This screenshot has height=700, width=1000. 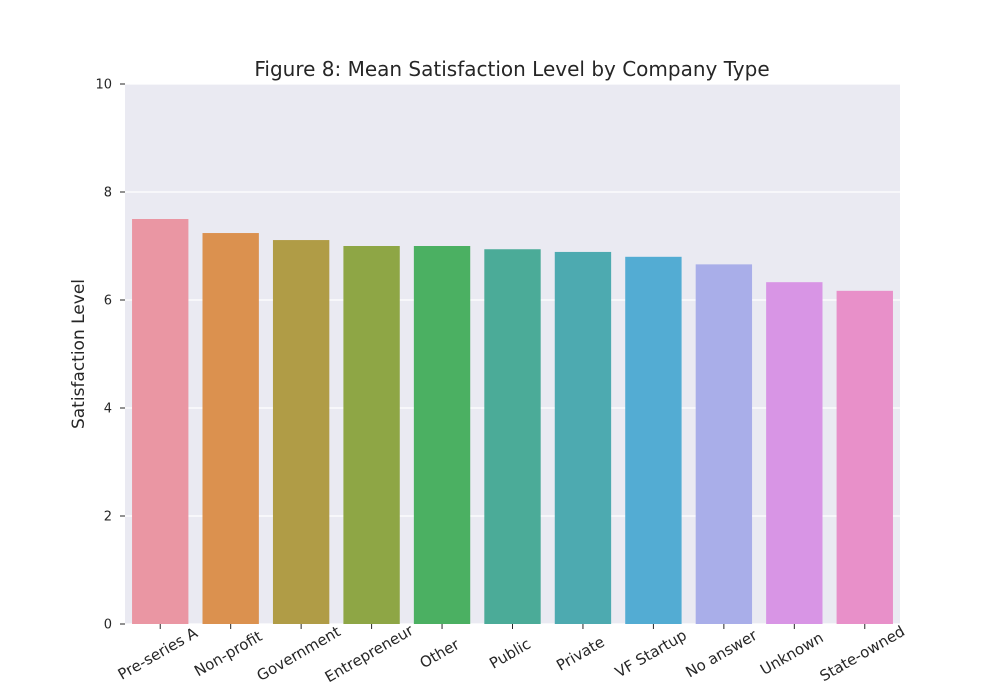 I want to click on y-tick-label: 4, so click(x=108, y=409).